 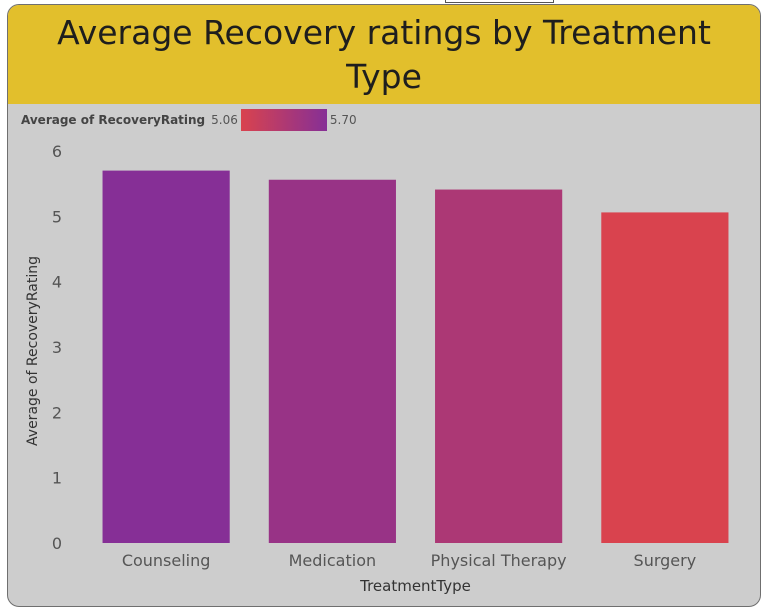 What do you see at coordinates (283, 120) in the screenshot?
I see `legend-gradient` at bounding box center [283, 120].